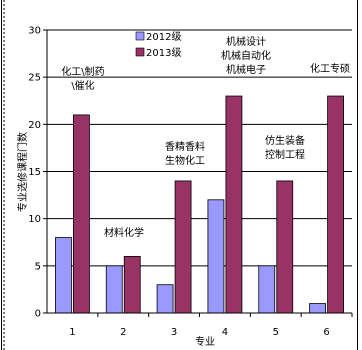 The image size is (362, 350). I want to click on annotation-label: 机械自动化, so click(246, 55).